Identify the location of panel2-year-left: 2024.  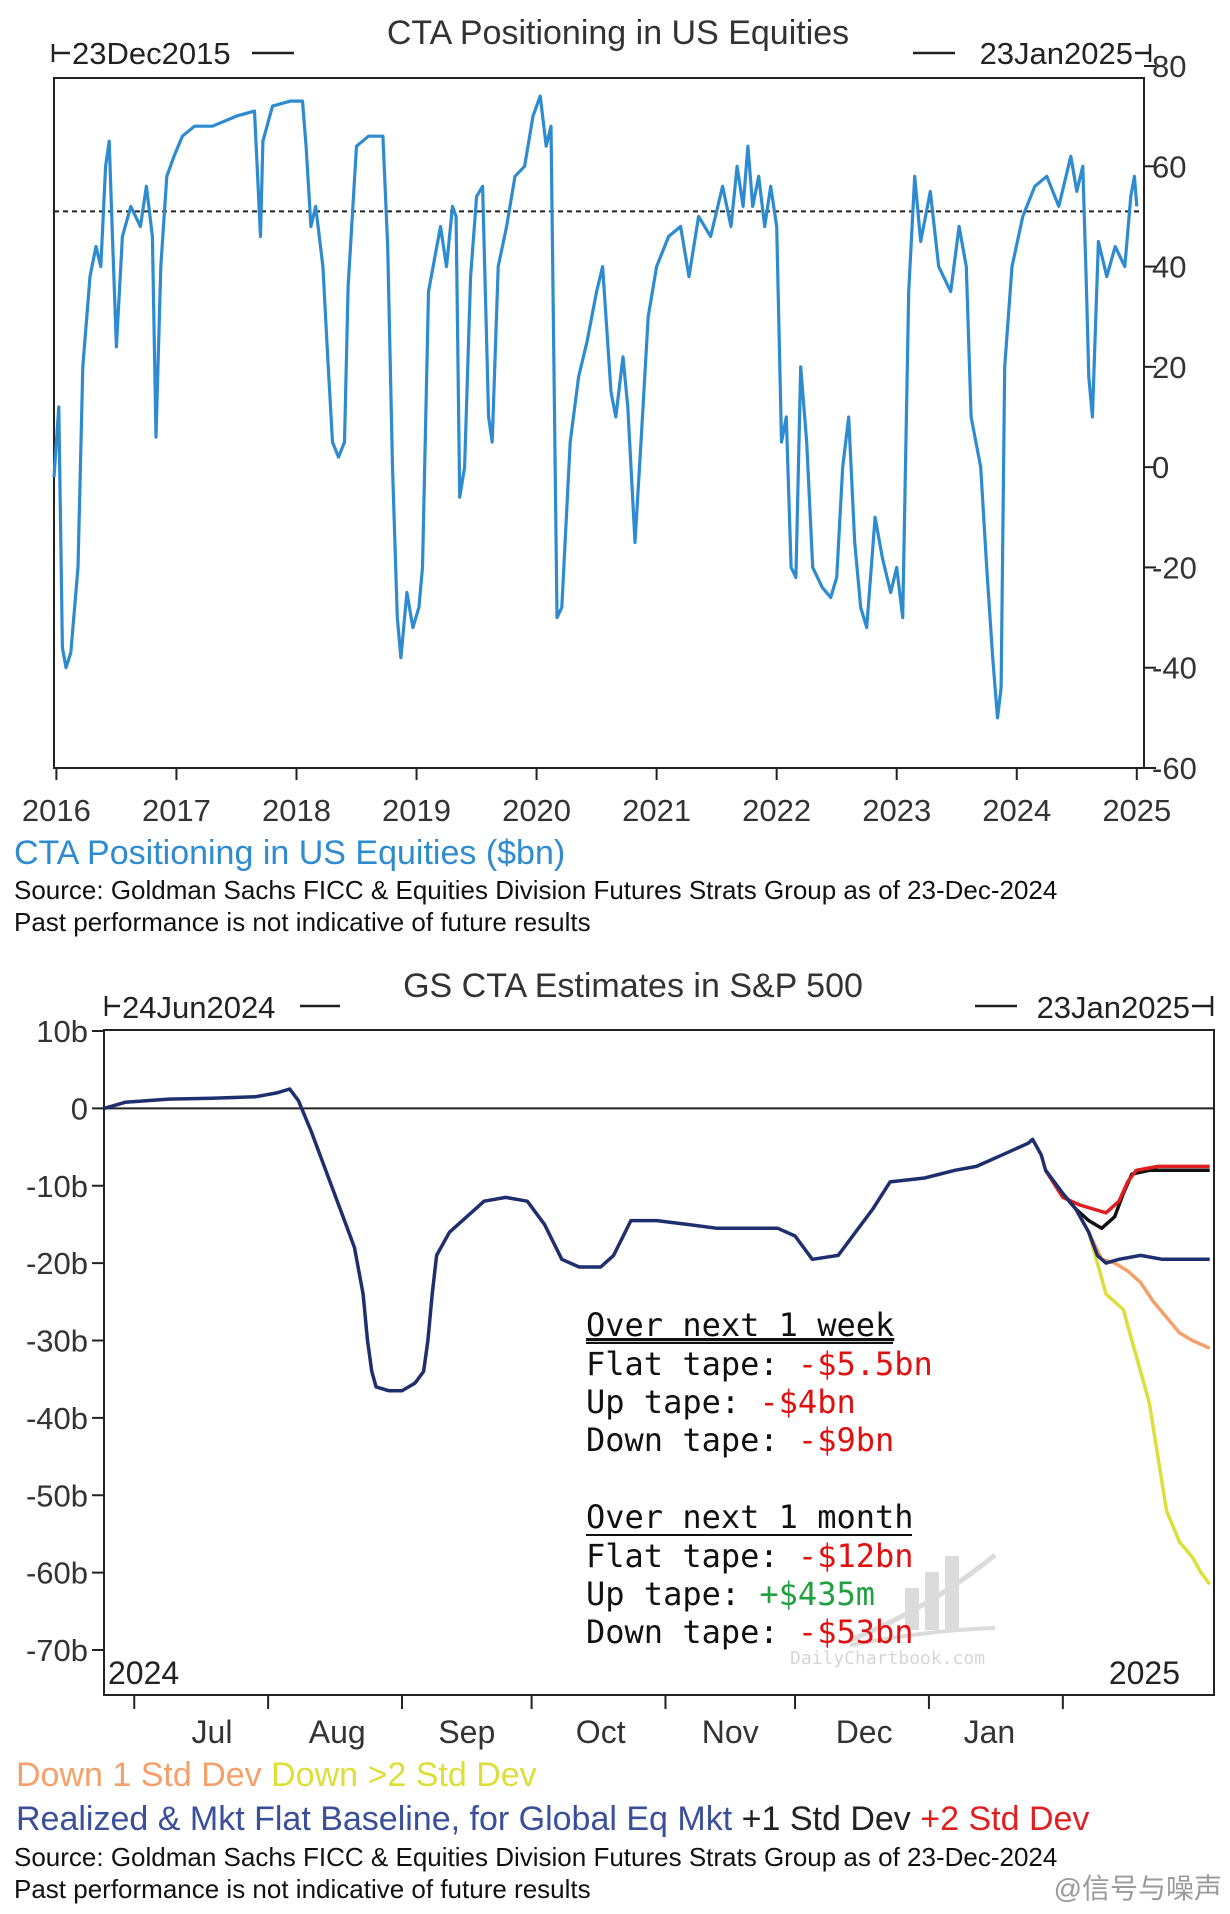
(143, 1673).